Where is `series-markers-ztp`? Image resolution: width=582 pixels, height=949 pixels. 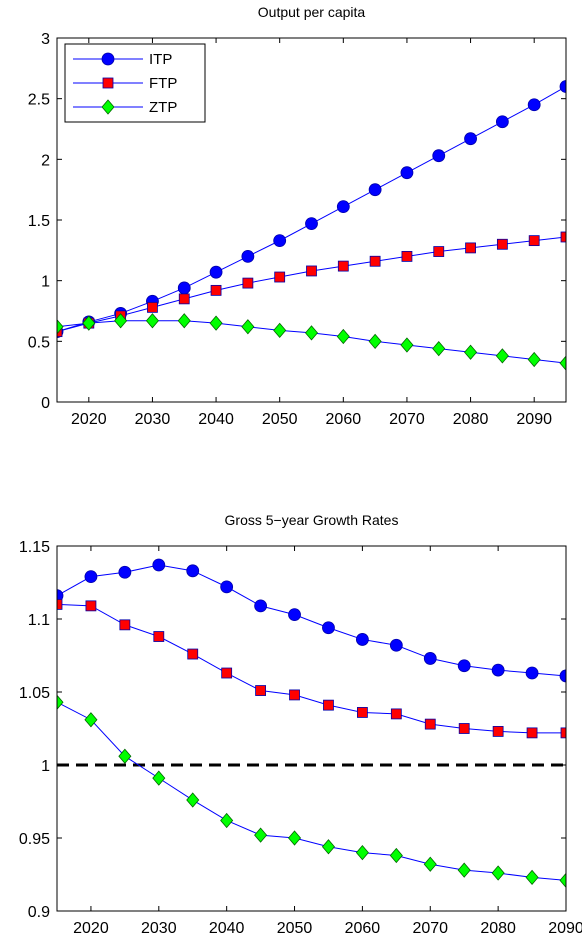 series-markers-ztp is located at coordinates (311, 342).